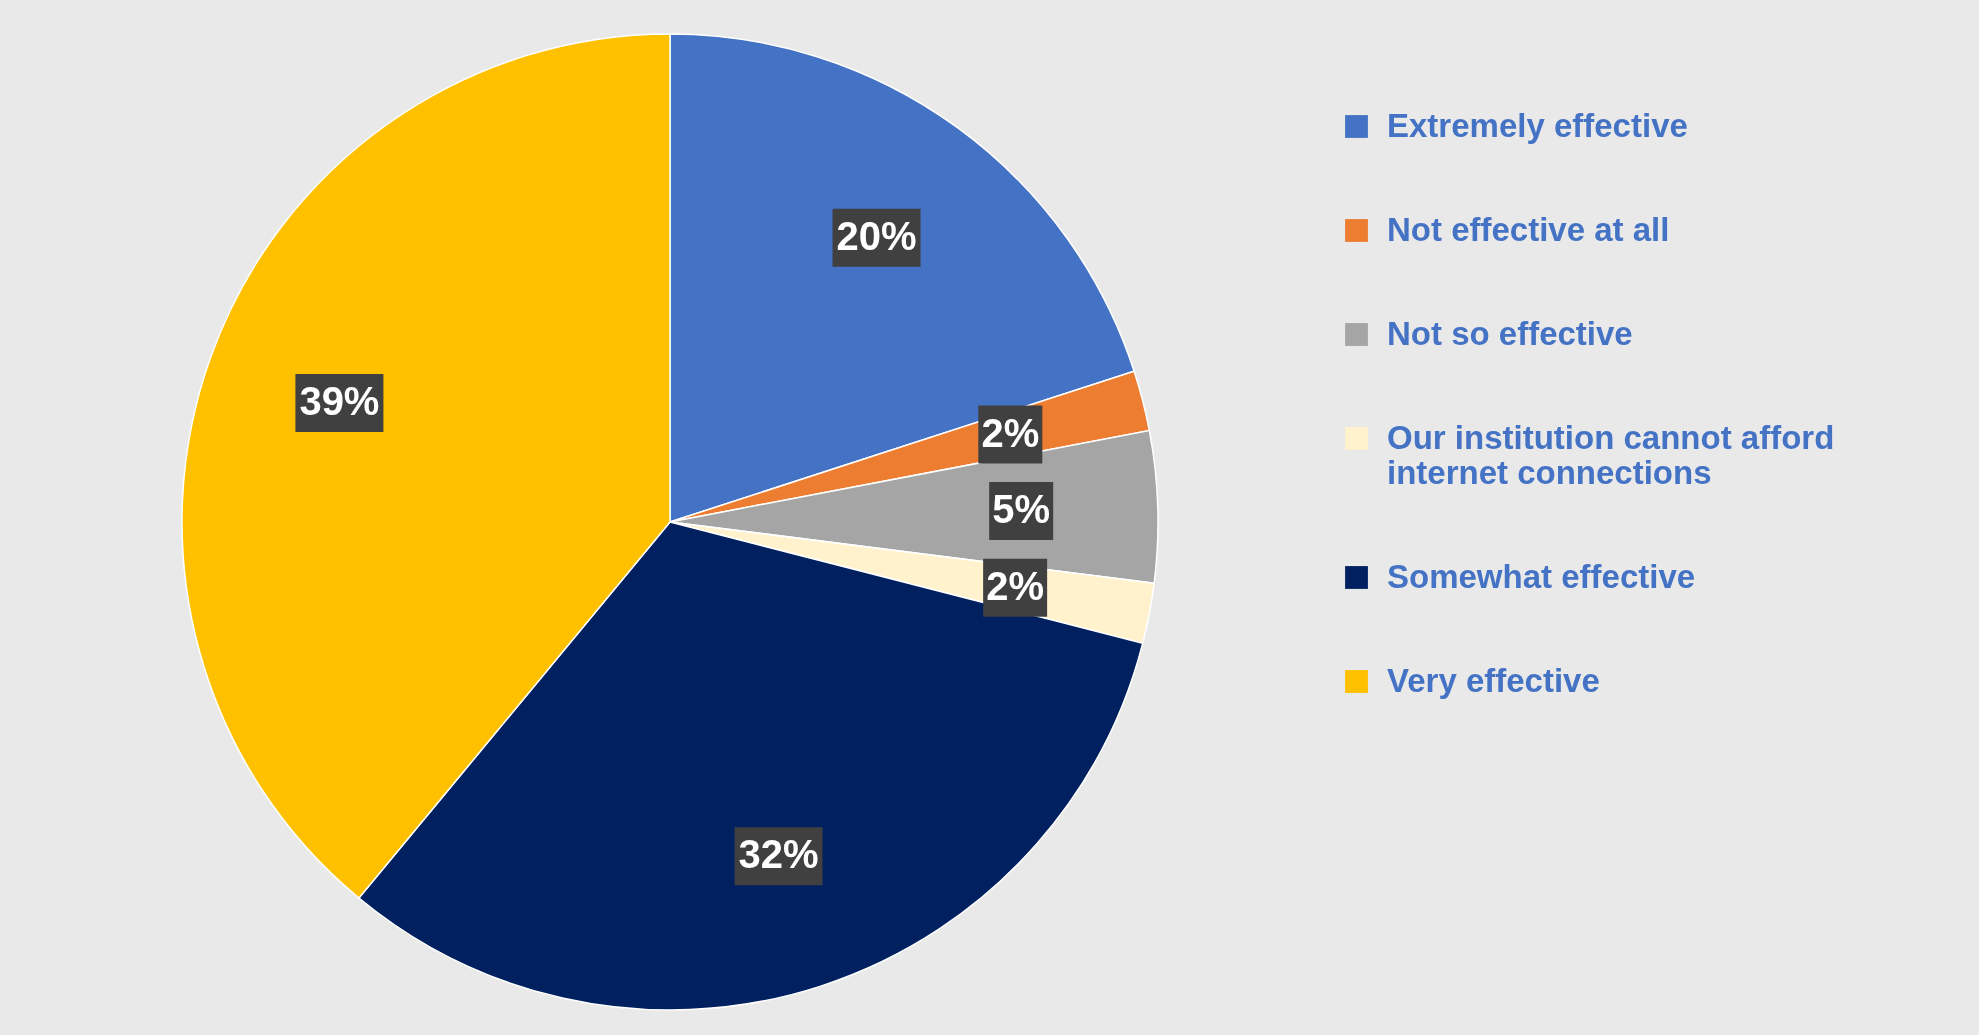  What do you see at coordinates (1528, 229) in the screenshot?
I see `legend-label: Not effective at all` at bounding box center [1528, 229].